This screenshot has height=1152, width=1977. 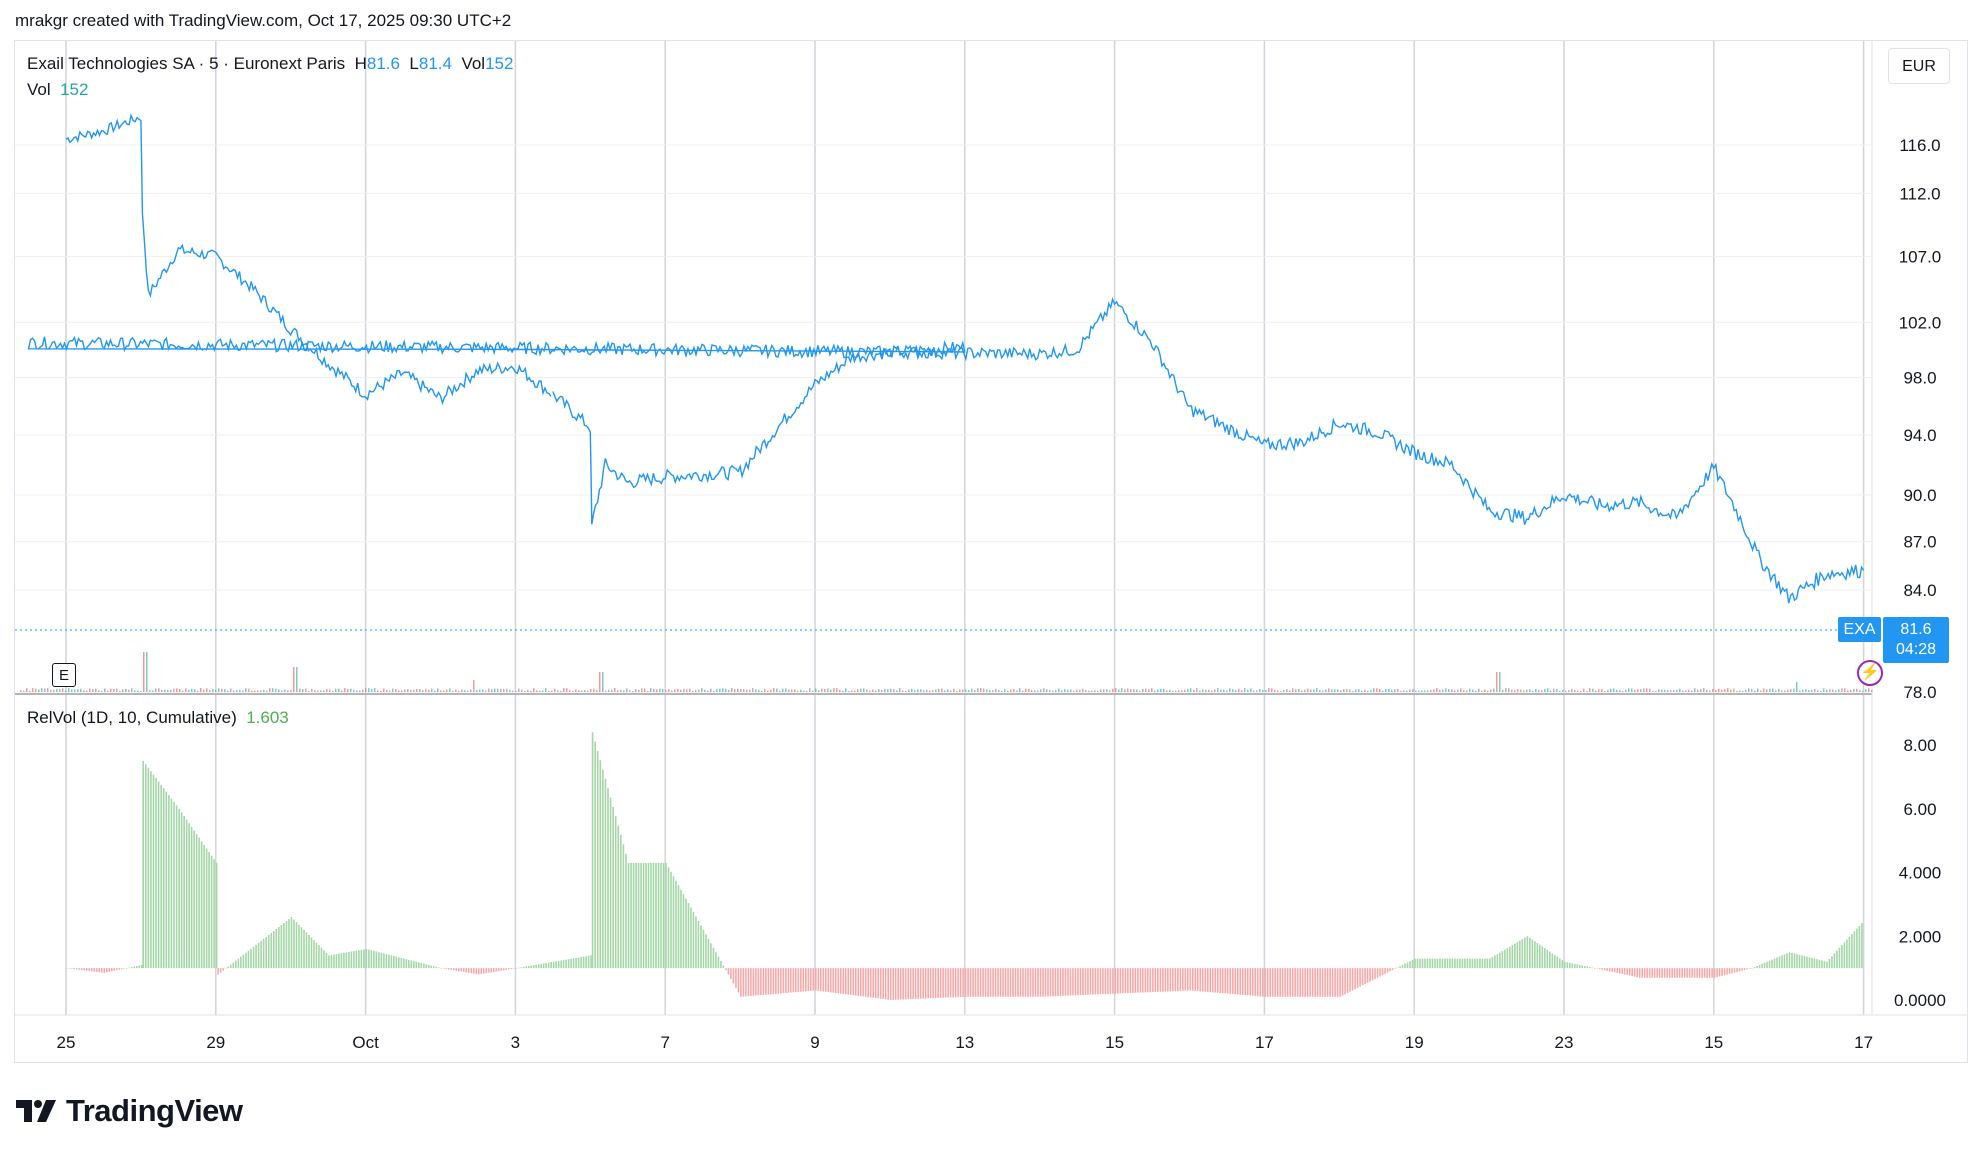 What do you see at coordinates (1859, 629) in the screenshot?
I see `symbol-price-tag: EXA` at bounding box center [1859, 629].